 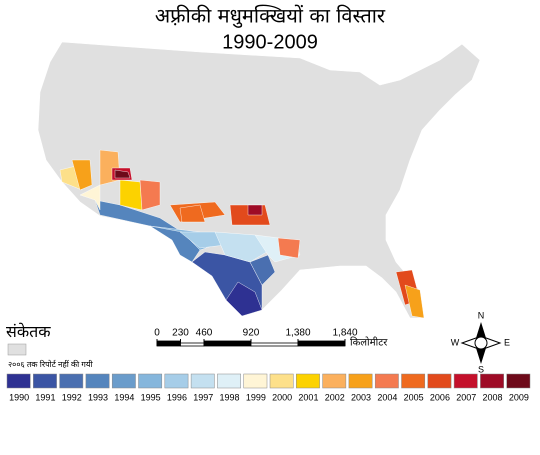 I want to click on legend-label: 2000, so click(x=282, y=397).